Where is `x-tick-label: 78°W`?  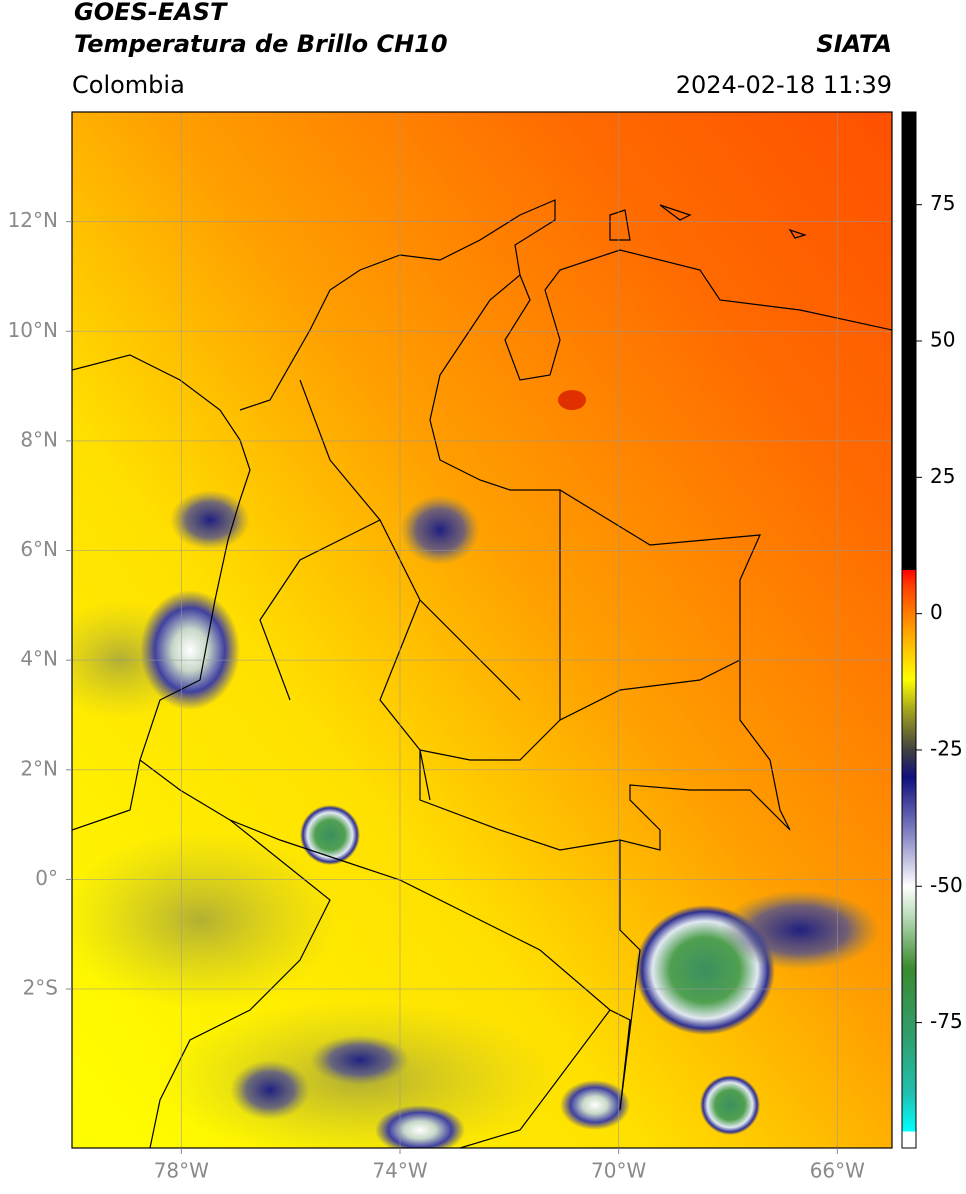
x-tick-label: 78°W is located at coordinates (181, 1171).